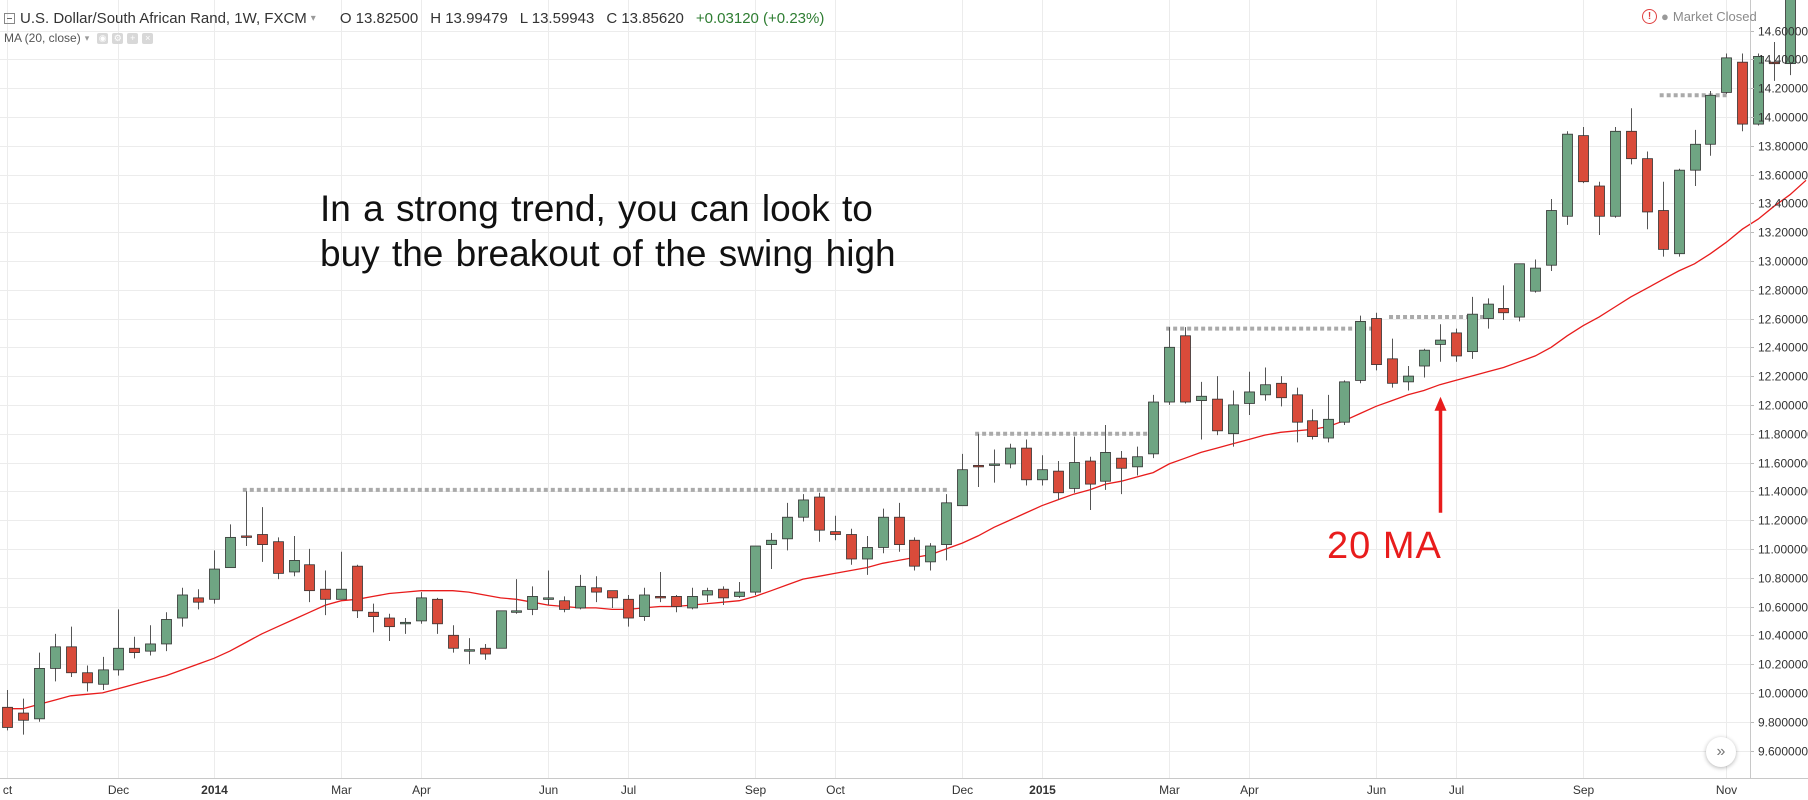 This screenshot has height=800, width=1808. What do you see at coordinates (557, 18) in the screenshot?
I see `low-value: L 13.59943` at bounding box center [557, 18].